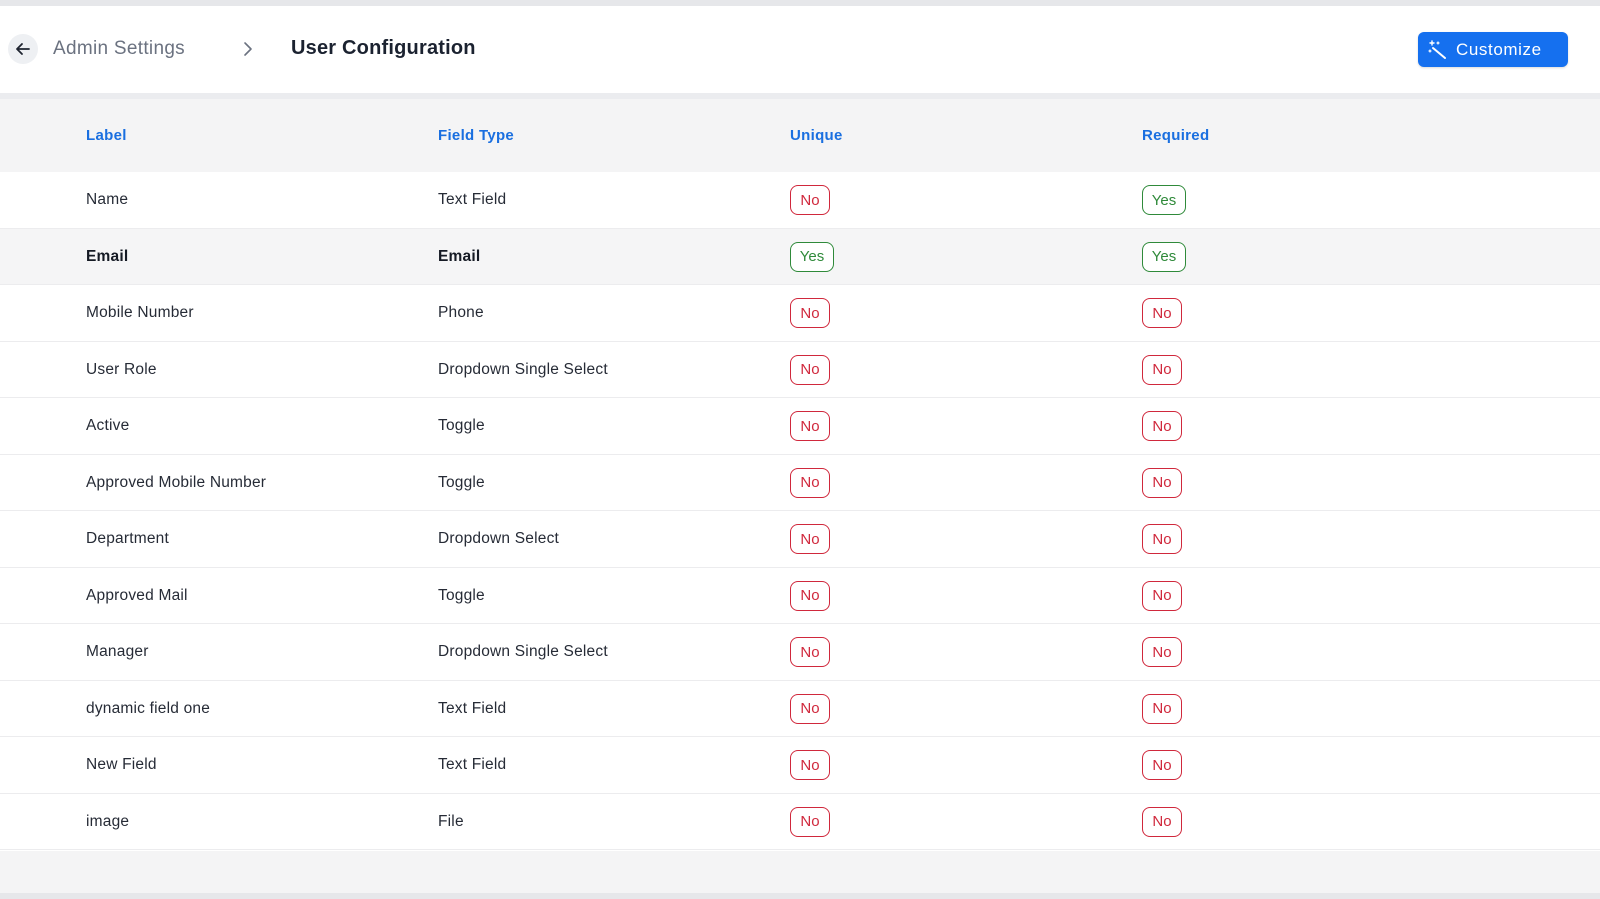 This screenshot has height=899, width=1600. Describe the element at coordinates (816, 135) in the screenshot. I see `column-header-unique: Unique` at that location.